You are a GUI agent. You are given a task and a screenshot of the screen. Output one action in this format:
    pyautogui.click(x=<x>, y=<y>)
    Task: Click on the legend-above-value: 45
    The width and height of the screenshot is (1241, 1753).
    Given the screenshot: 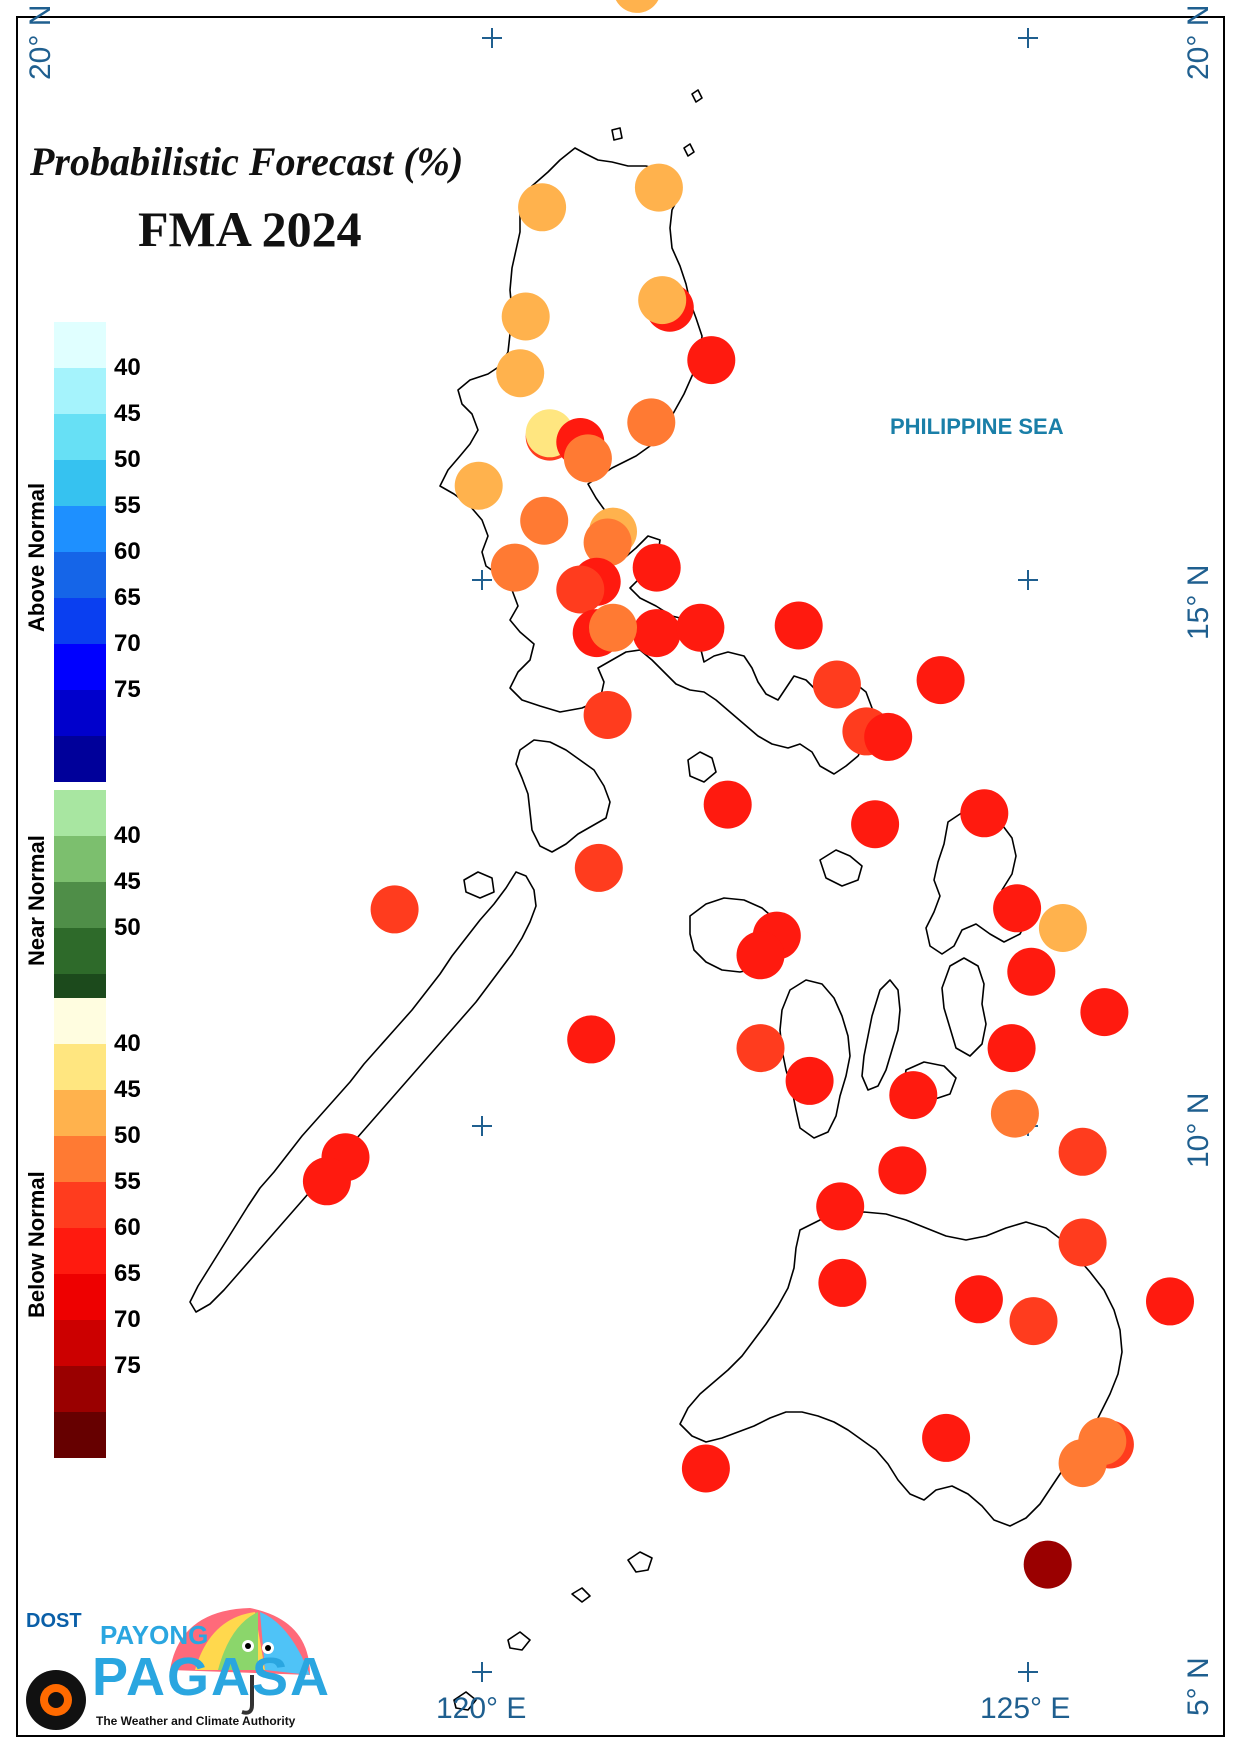 What is the action you would take?
    pyautogui.click(x=127, y=413)
    